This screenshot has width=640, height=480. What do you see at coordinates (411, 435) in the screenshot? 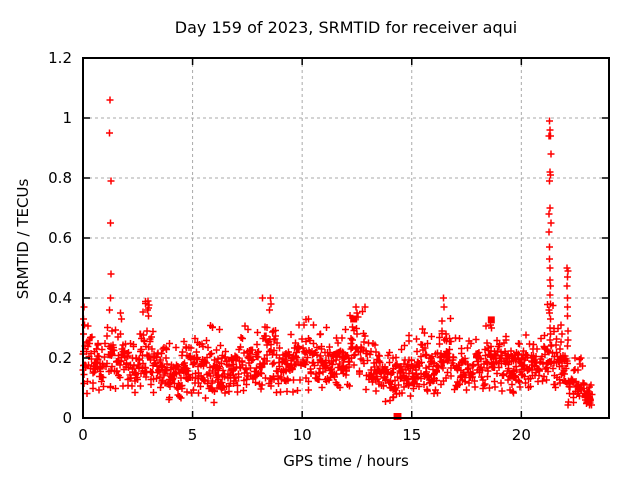
I see `x-tick-label: 15` at bounding box center [411, 435].